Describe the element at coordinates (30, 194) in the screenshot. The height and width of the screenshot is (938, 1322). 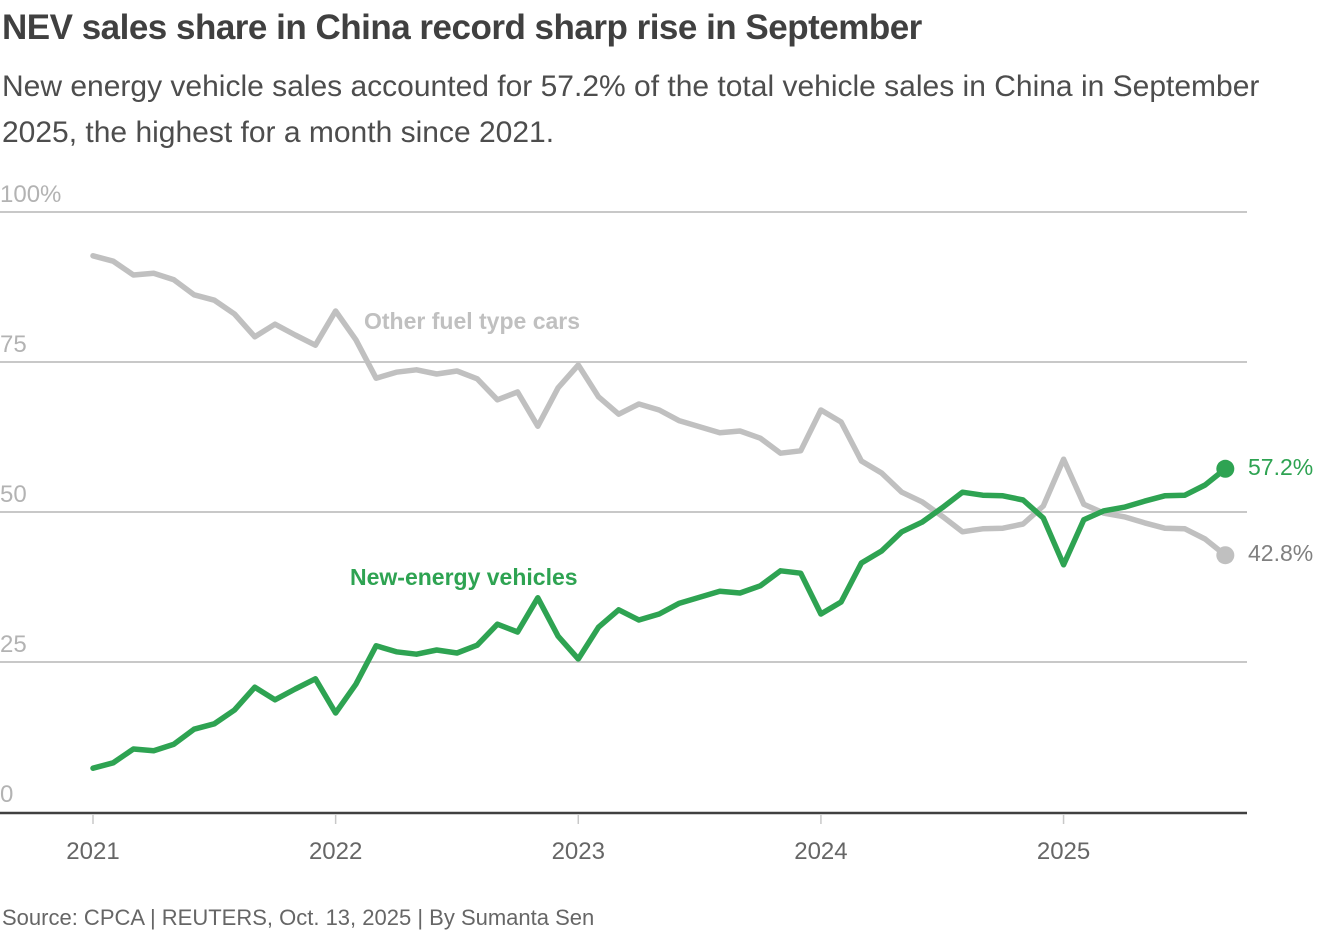
I see `y-tick-label-100: 100%` at that location.